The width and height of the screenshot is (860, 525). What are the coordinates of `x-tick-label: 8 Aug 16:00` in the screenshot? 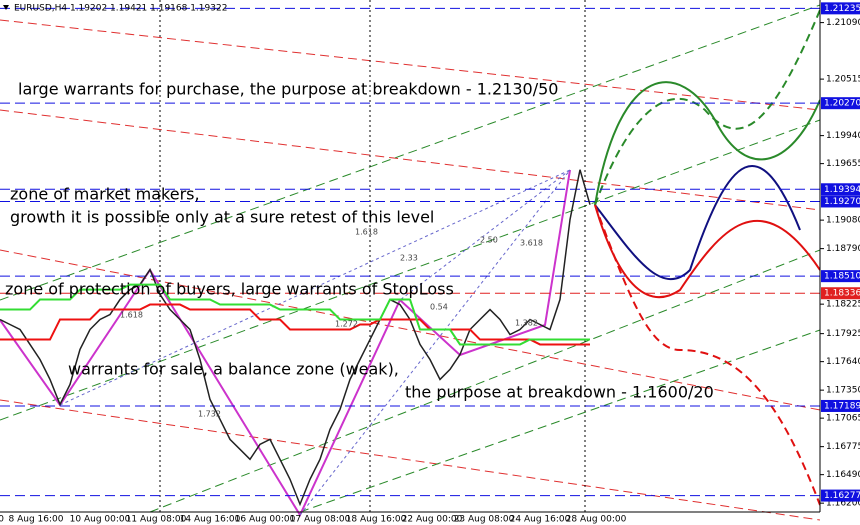 It's located at (36, 520).